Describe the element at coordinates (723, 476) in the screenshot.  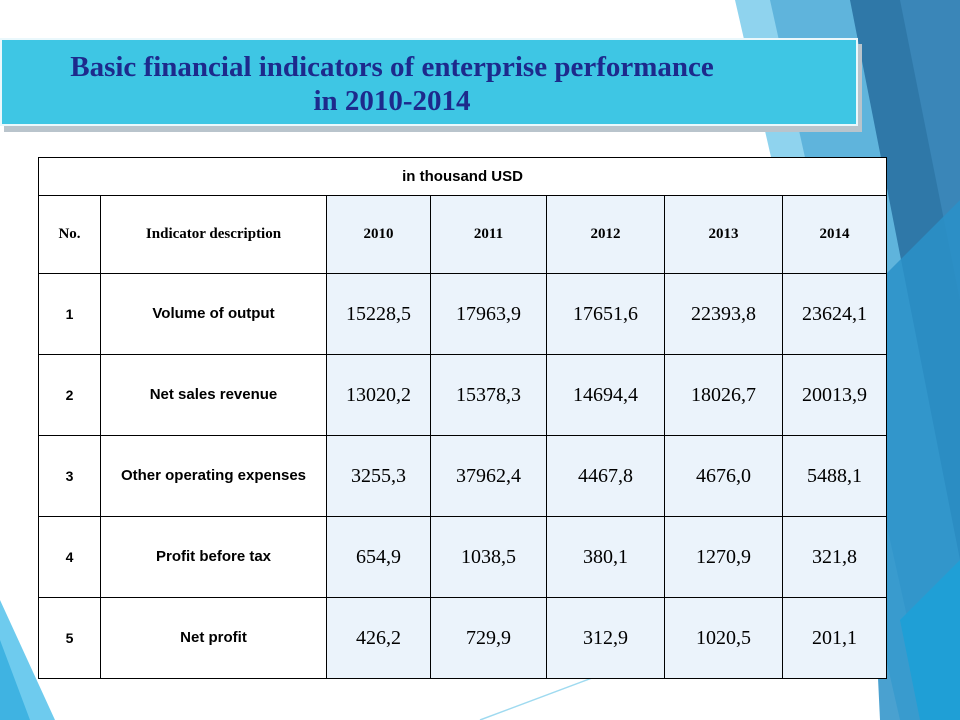
I see `table-cell: 4676,0` at that location.